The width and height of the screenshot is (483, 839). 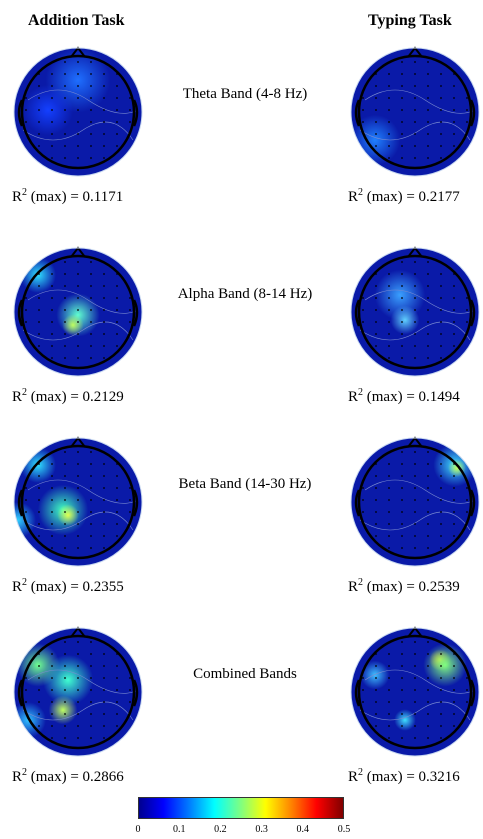 What do you see at coordinates (245, 94) in the screenshot?
I see `band-label: Theta Band (4-8 Hz)` at bounding box center [245, 94].